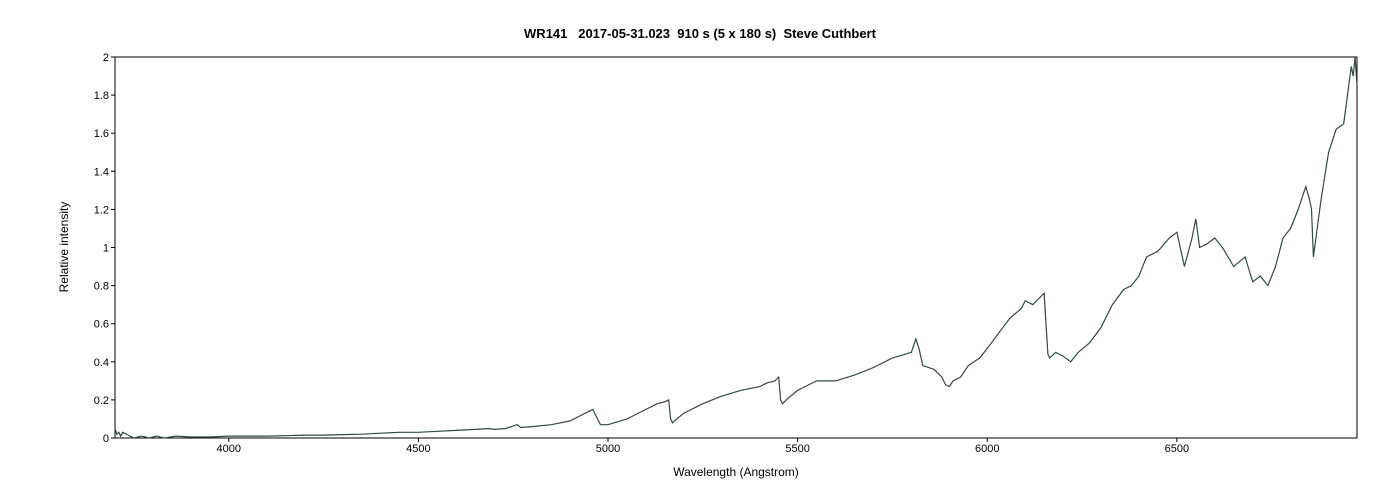 The width and height of the screenshot is (1400, 500). Describe the element at coordinates (101, 210) in the screenshot. I see `y-tick-label: 1.2` at that location.